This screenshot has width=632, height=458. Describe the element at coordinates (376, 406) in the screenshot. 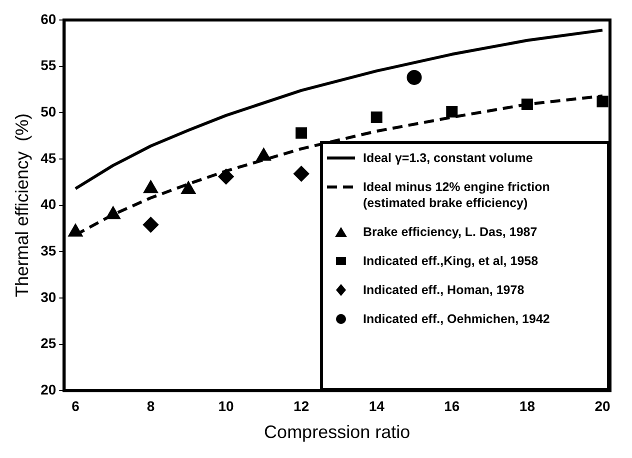

I see `x-tick-label: 14` at that location.